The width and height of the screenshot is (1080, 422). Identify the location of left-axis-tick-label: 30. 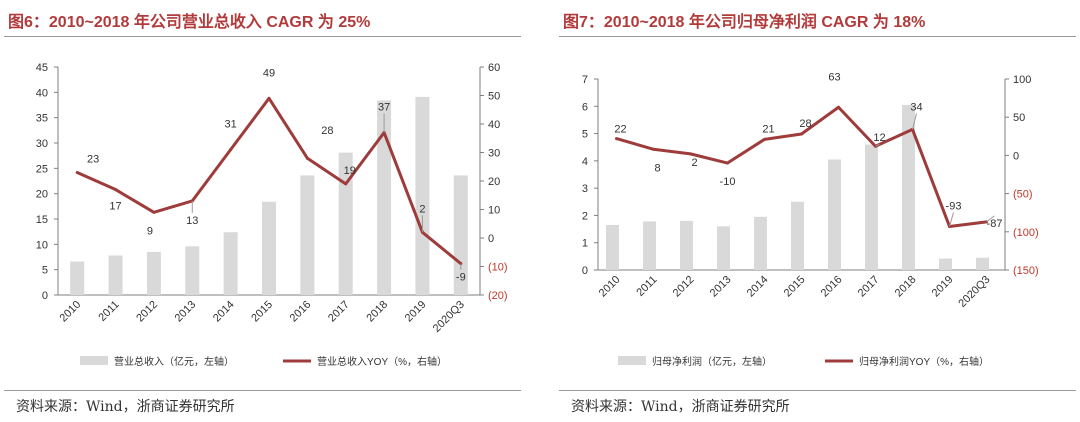
(42, 144).